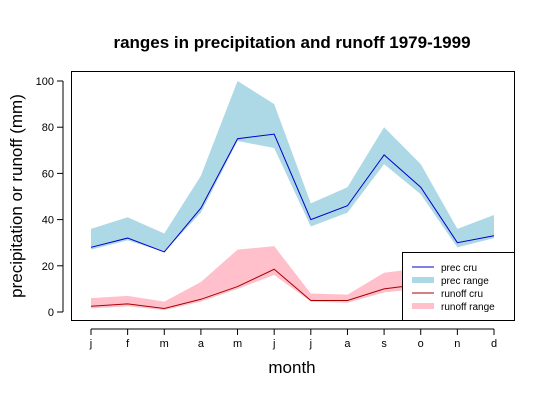 This screenshot has height=412, width=550. I want to click on legend-box, so click(458, 286).